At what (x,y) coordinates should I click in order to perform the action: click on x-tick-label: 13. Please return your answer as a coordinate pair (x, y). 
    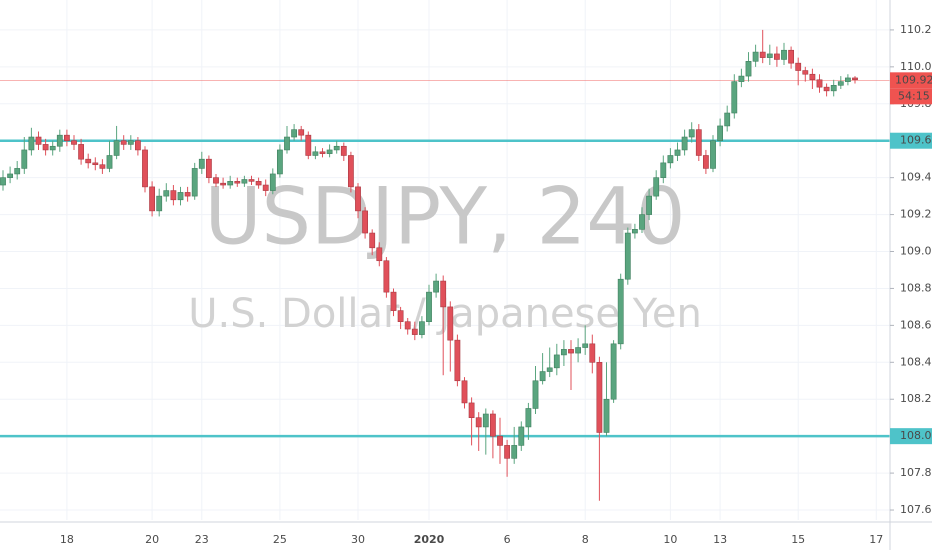
    Looking at the image, I should click on (720, 539).